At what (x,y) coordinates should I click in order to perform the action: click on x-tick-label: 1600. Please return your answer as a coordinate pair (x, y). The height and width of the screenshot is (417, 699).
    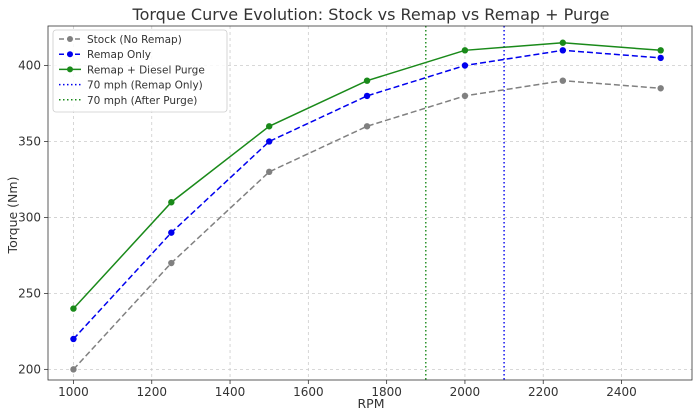
    Looking at the image, I should click on (308, 392).